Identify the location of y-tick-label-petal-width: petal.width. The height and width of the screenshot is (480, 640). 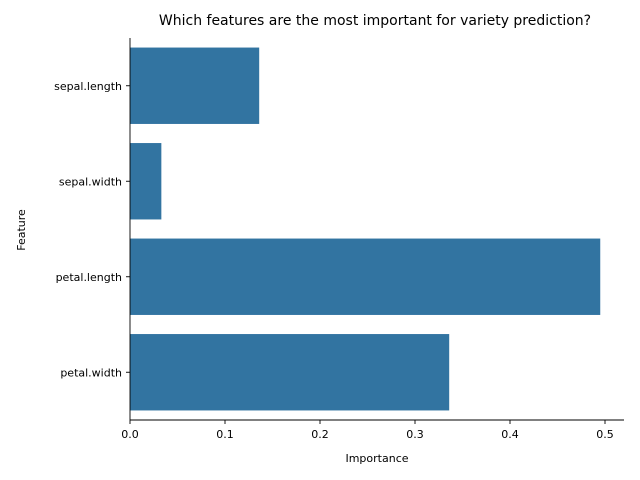
(91, 372).